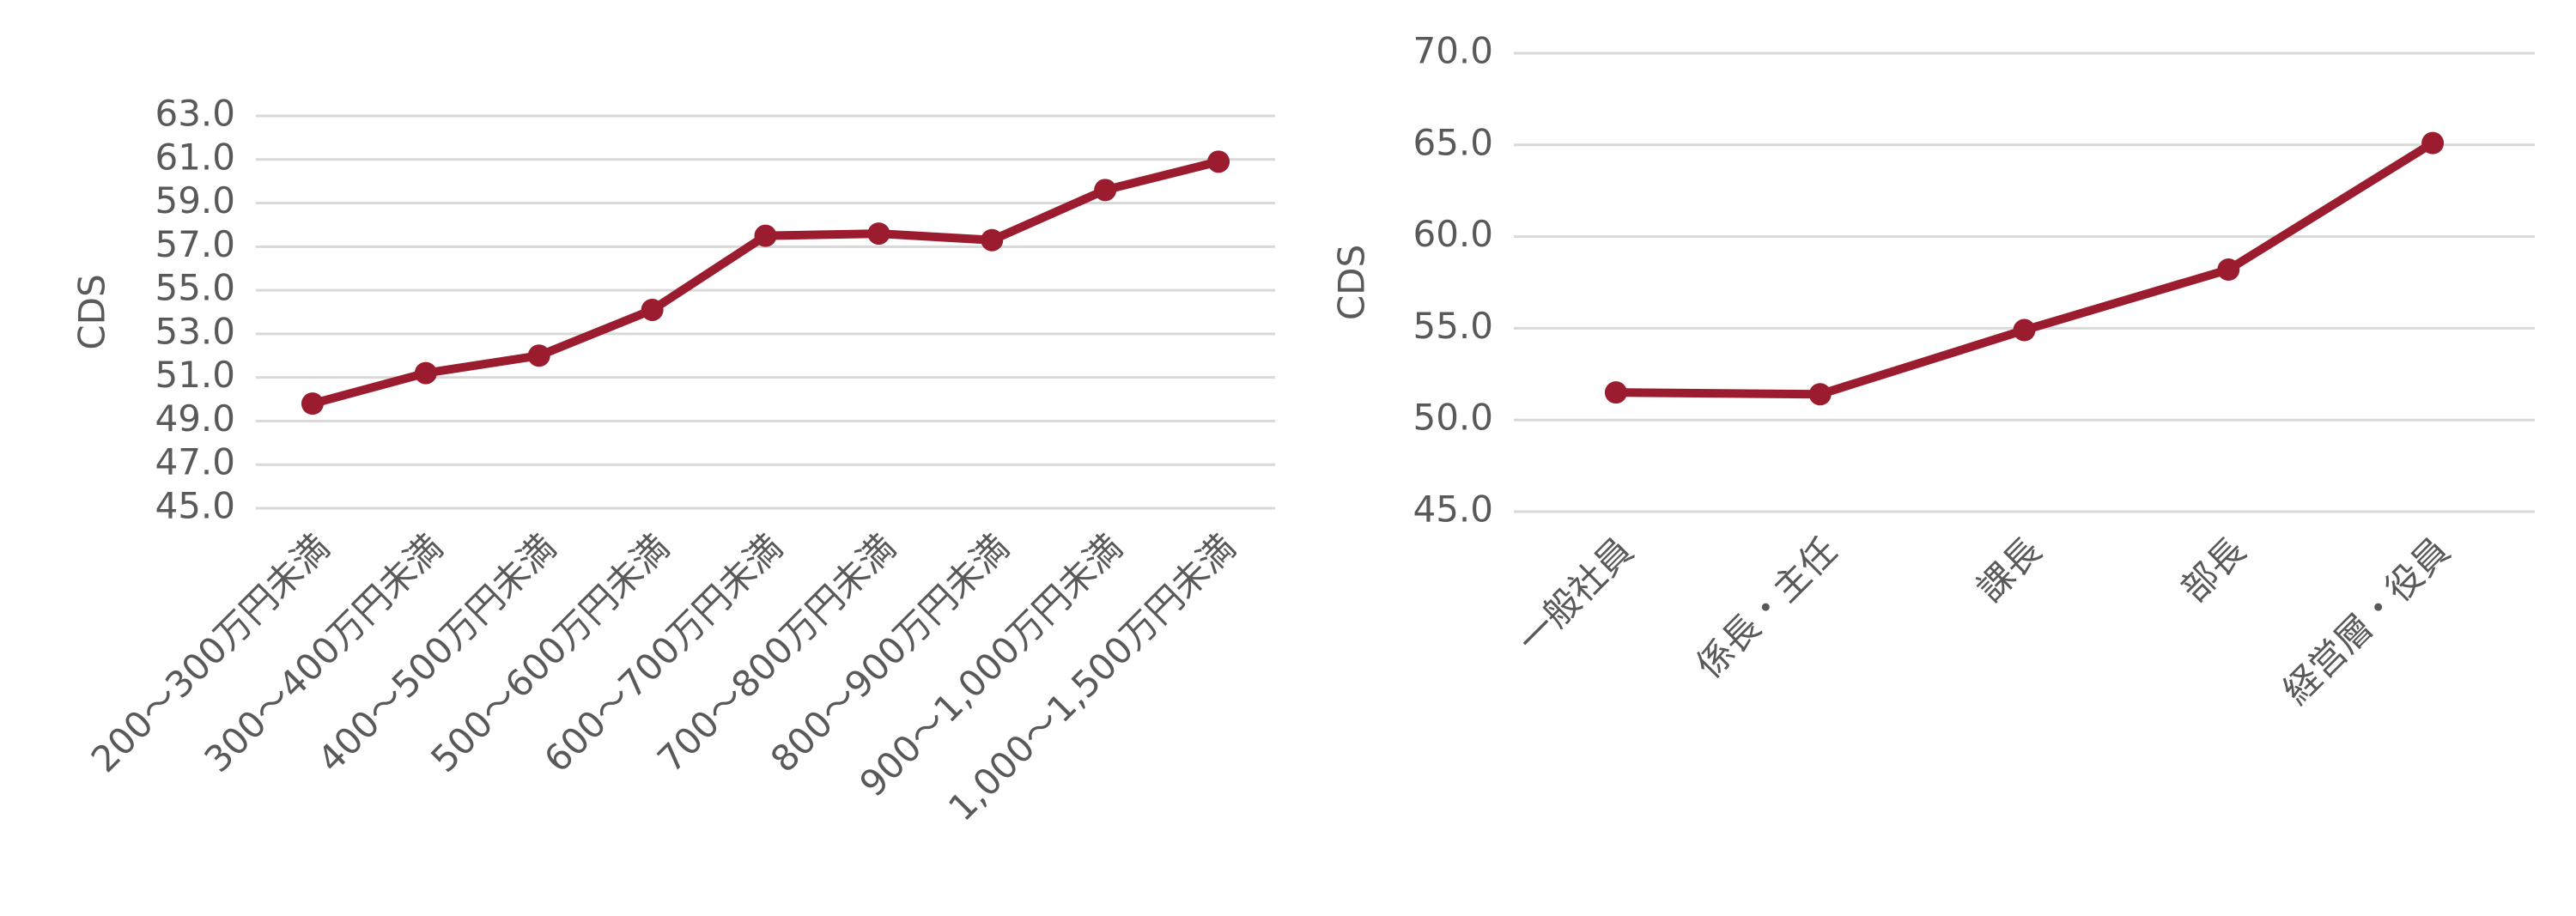 This screenshot has height=916, width=2576. Describe the element at coordinates (2010, 570) in the screenshot. I see `x-tick-label: 課長` at that location.